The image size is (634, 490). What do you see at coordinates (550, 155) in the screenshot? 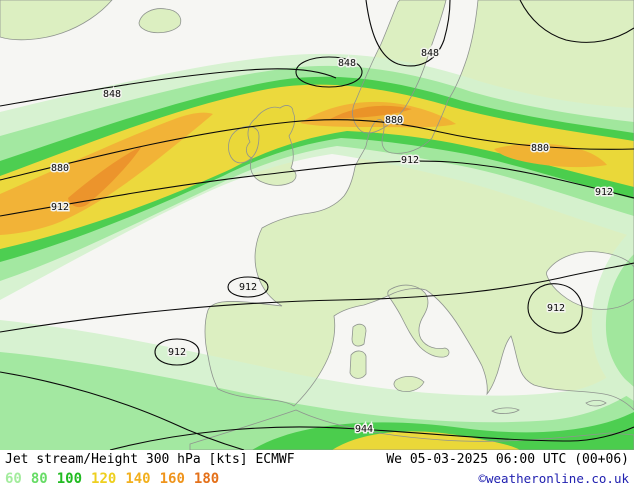
I see `jet-core-140kts-east` at bounding box center [550, 155].